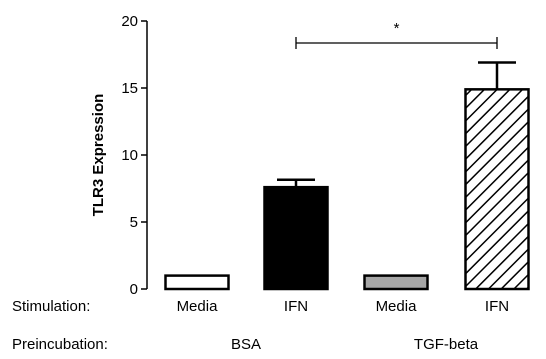  I want to click on group-label: TGF-beta, so click(446, 344).